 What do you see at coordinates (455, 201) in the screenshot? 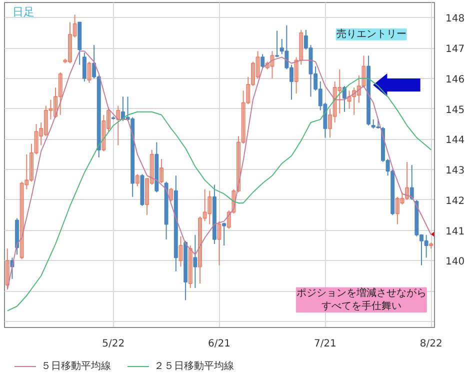
I see `y-tick-label: 142` at bounding box center [455, 201].